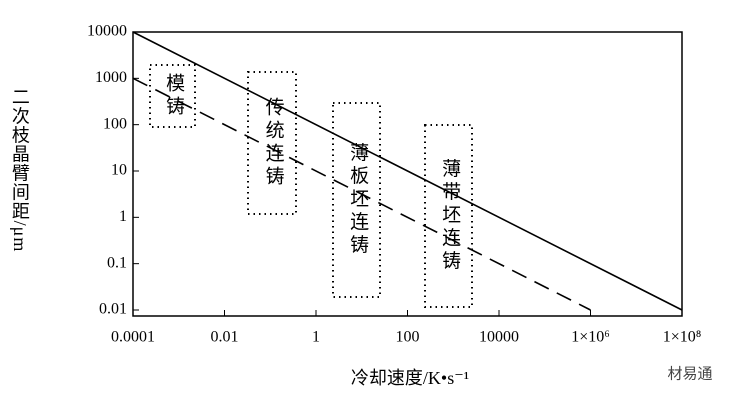 This screenshot has height=403, width=736. Describe the element at coordinates (499, 337) in the screenshot. I see `x-tick-label: 10000` at that location.